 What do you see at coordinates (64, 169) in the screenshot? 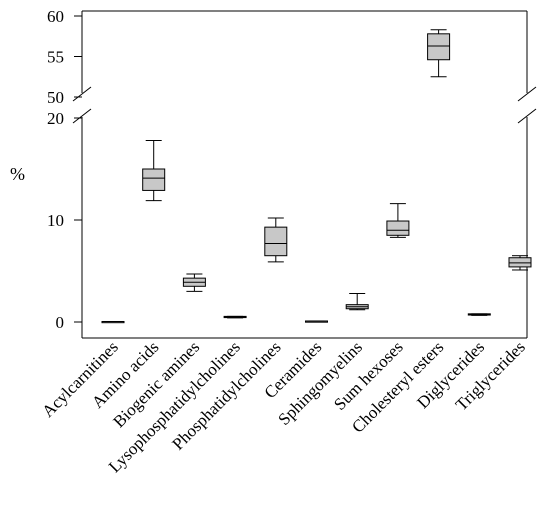
I see `y-ticks: 60 55 50 20 10 0` at bounding box center [64, 169].